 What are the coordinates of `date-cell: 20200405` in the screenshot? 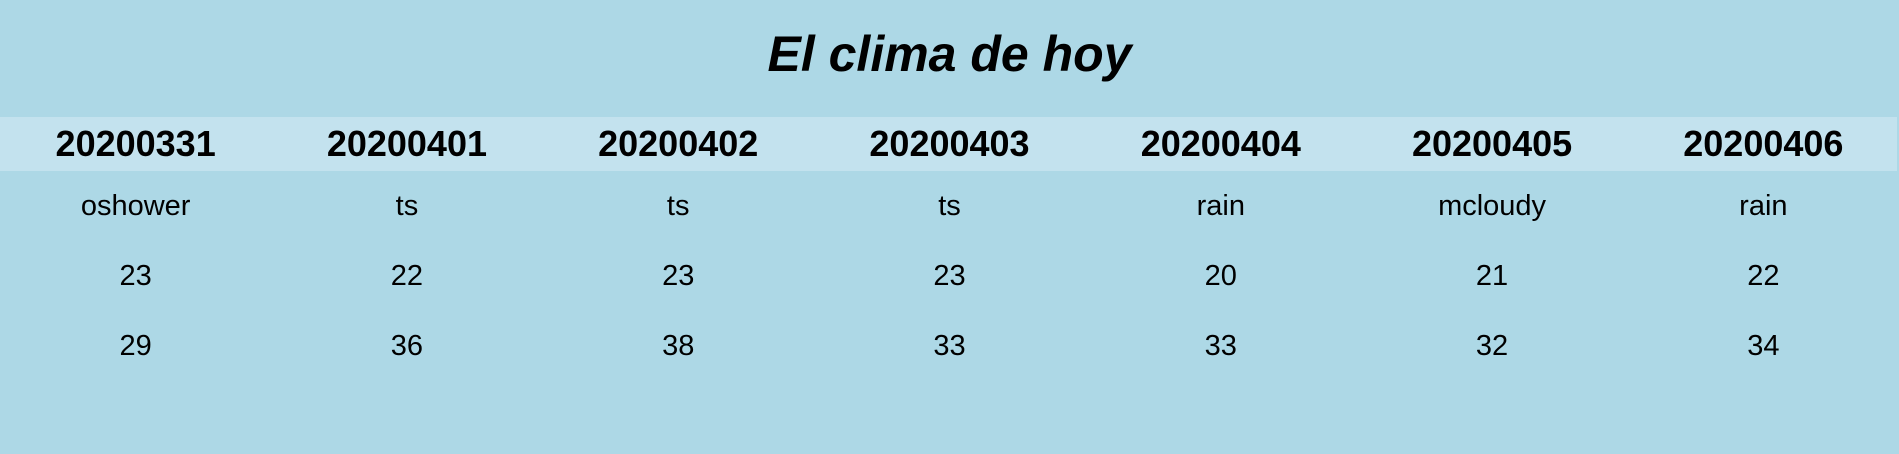 It's located at (1492, 143).